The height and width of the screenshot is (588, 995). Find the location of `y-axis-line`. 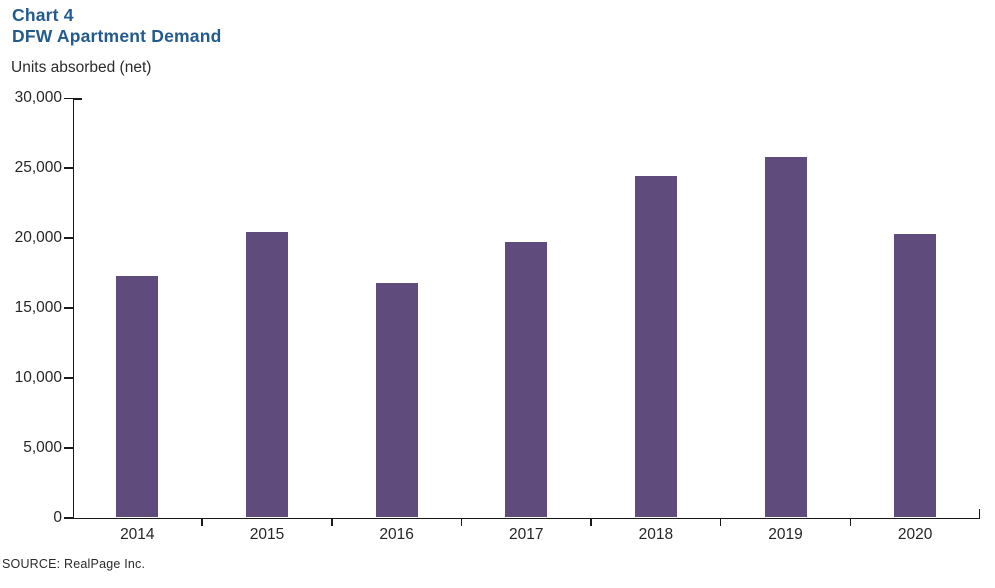

y-axis-line is located at coordinates (73, 308).